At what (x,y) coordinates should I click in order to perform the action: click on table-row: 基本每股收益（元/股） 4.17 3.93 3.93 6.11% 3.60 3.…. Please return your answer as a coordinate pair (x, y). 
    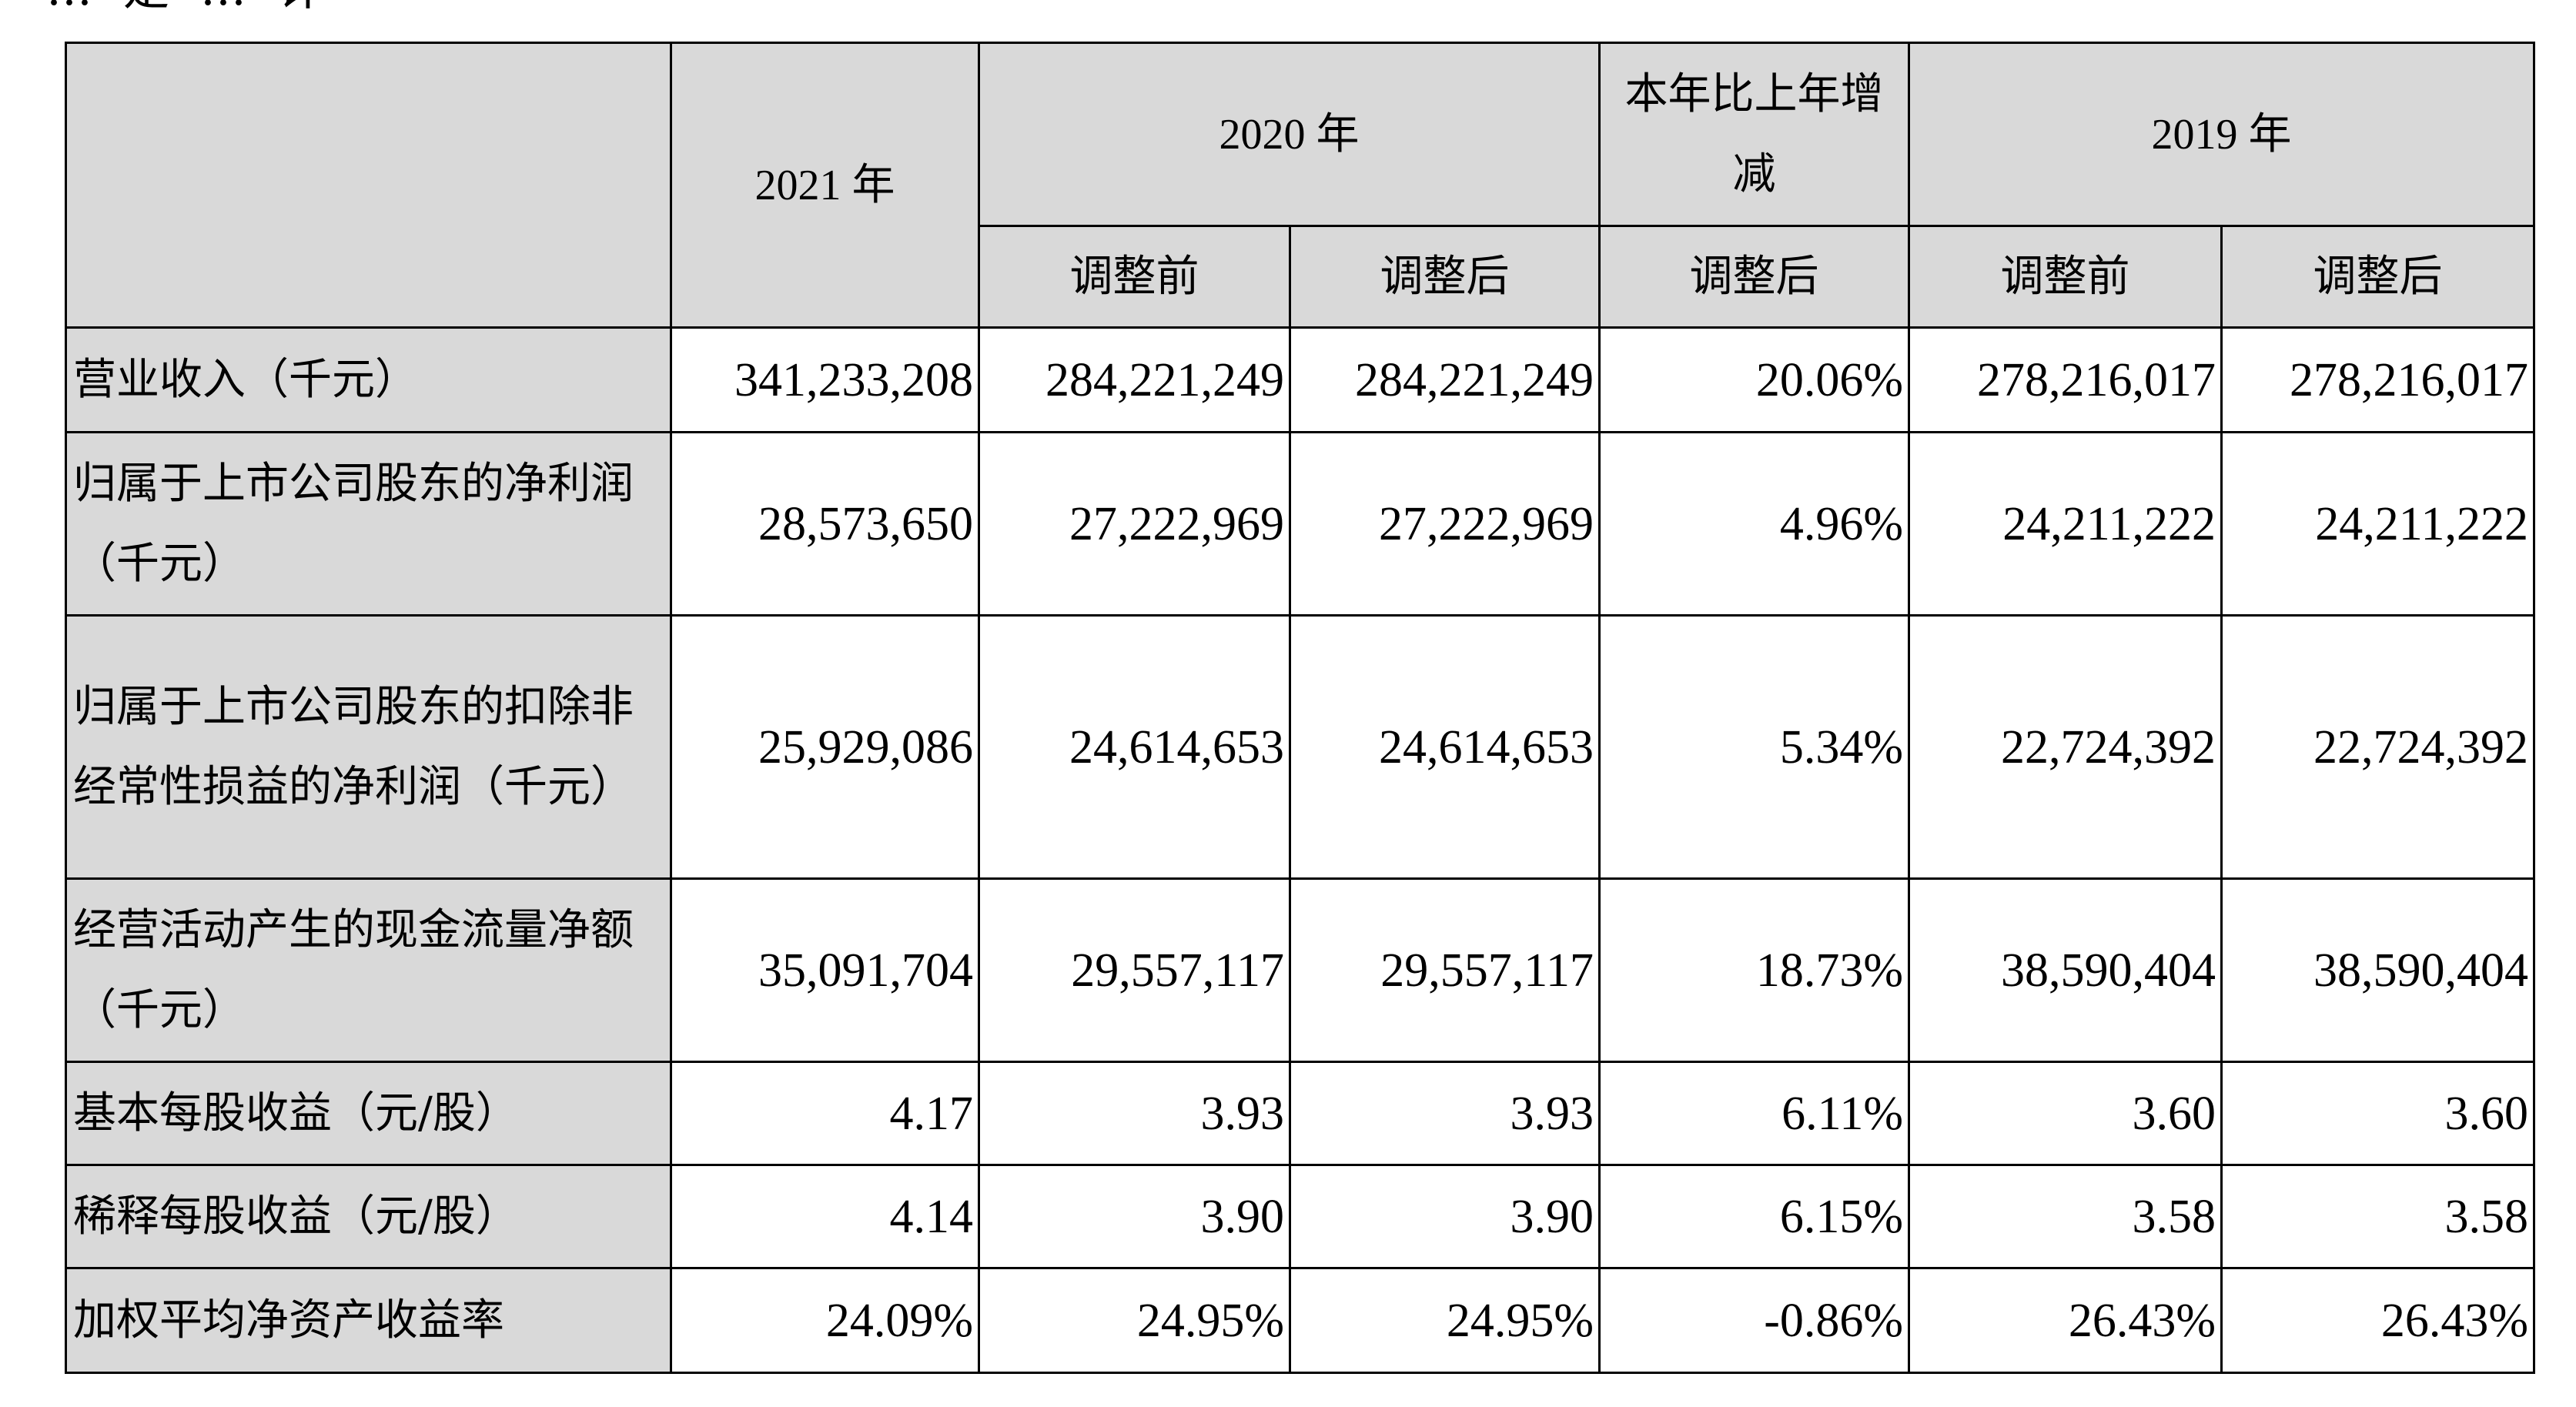
    Looking at the image, I should click on (1300, 1113).